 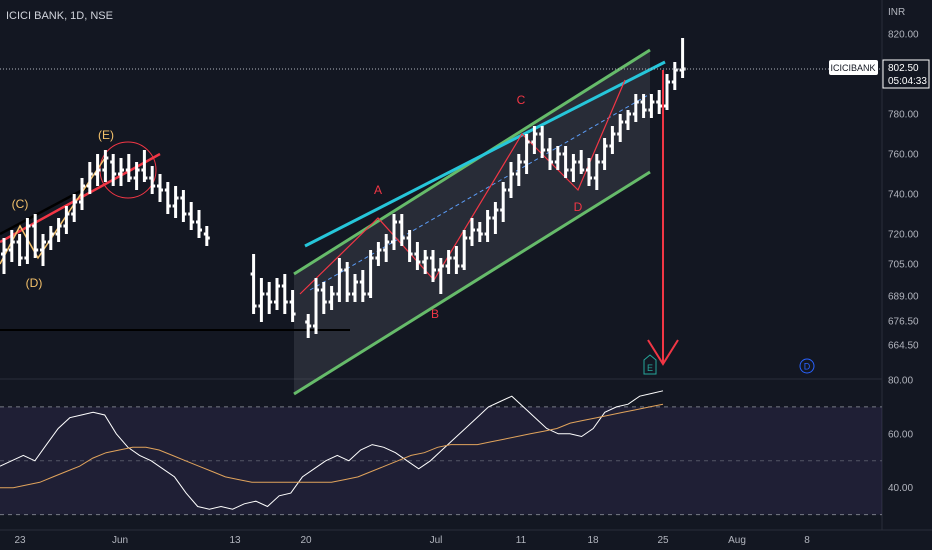 I want to click on target-arrow-head, so click(x=663, y=352).